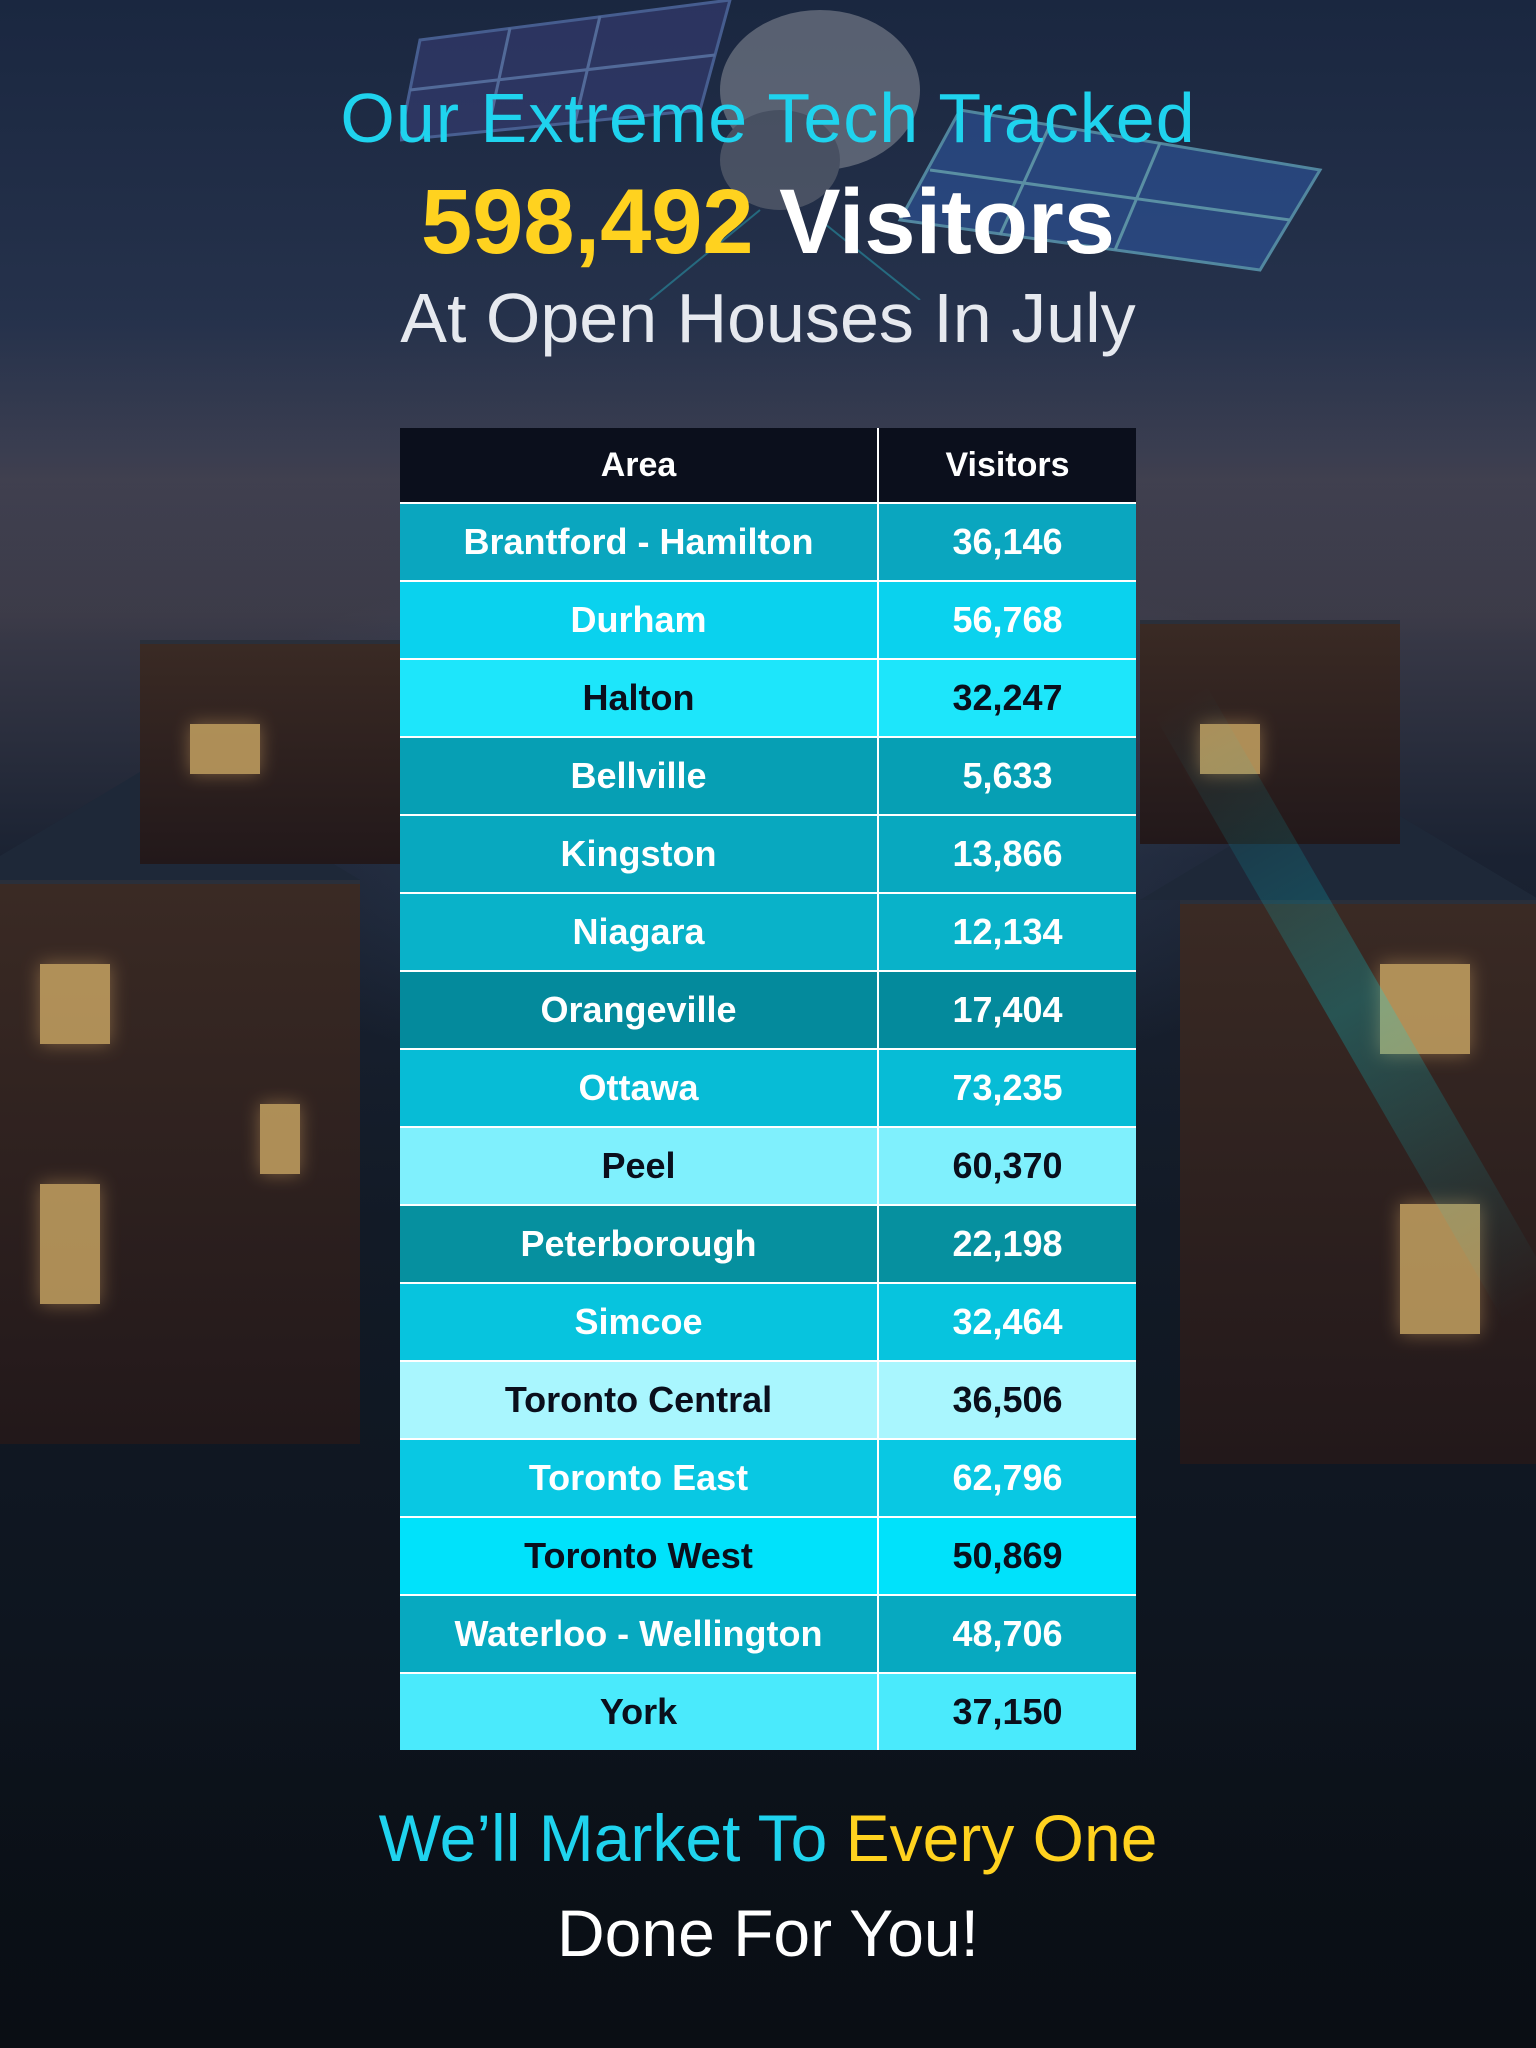  I want to click on footer-line1: We’ll Market To Every One, so click(768, 1838).